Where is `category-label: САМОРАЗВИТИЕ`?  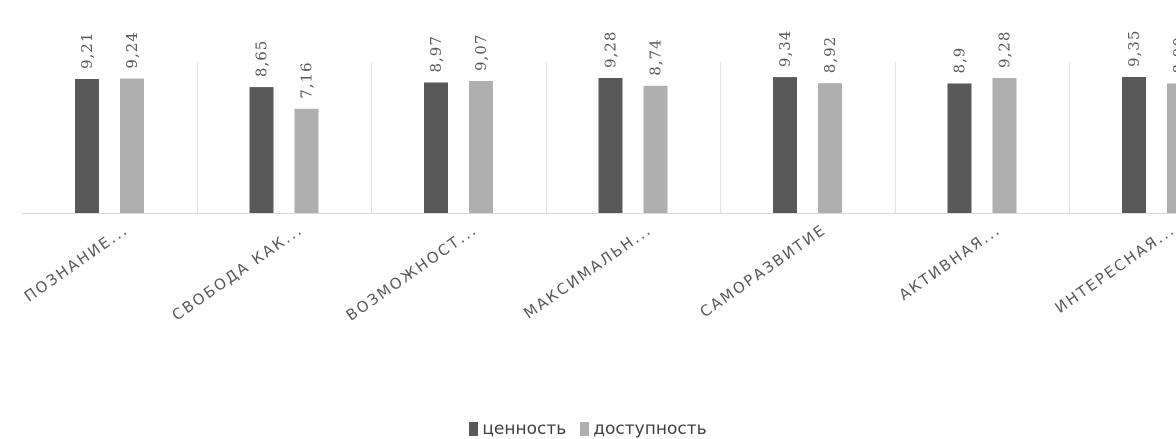
category-label: САМОРАЗВИТИЕ is located at coordinates (763, 271).